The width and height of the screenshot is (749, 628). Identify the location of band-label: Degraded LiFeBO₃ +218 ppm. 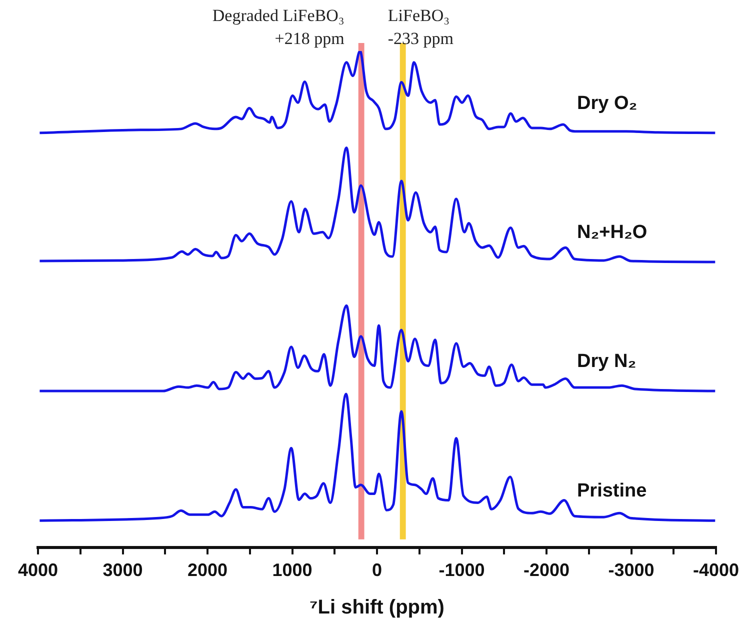
(278, 27).